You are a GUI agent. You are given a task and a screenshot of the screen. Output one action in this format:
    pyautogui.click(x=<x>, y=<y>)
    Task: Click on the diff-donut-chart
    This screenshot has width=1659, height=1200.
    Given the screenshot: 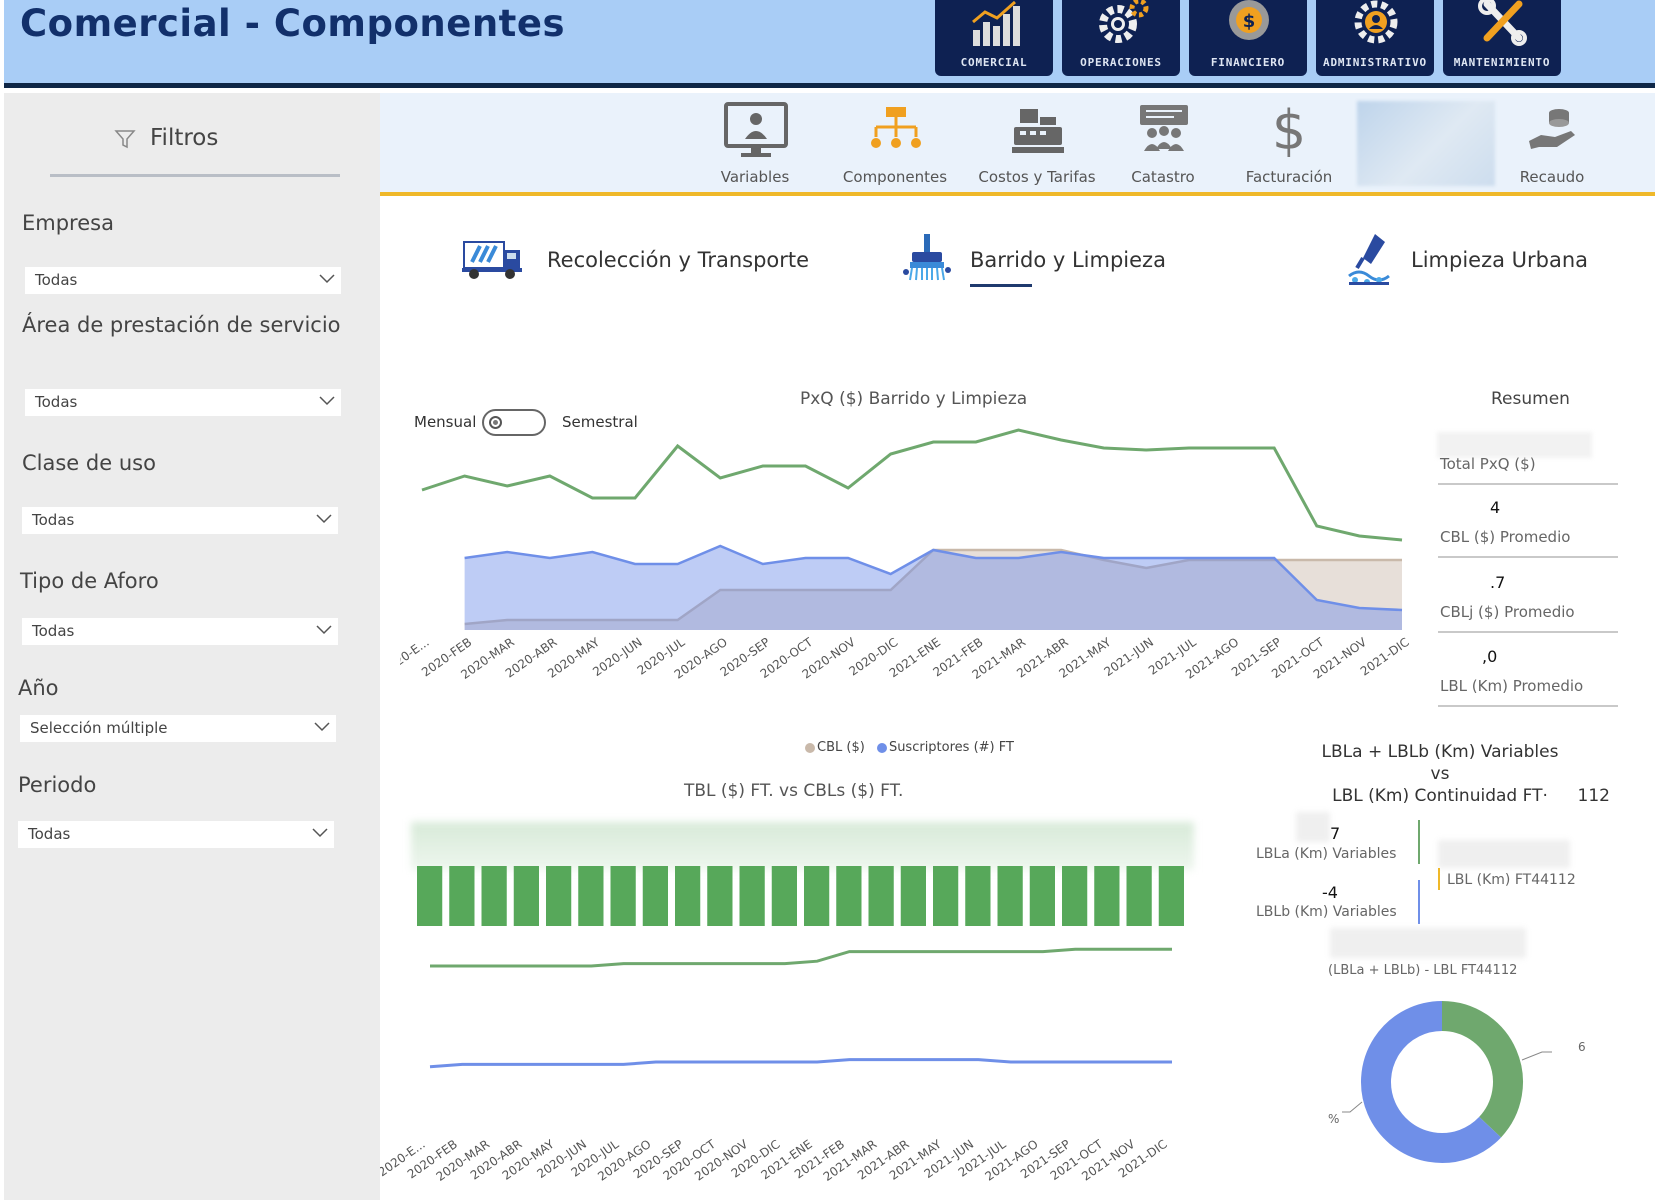 What is the action you would take?
    pyautogui.click(x=1447, y=1082)
    